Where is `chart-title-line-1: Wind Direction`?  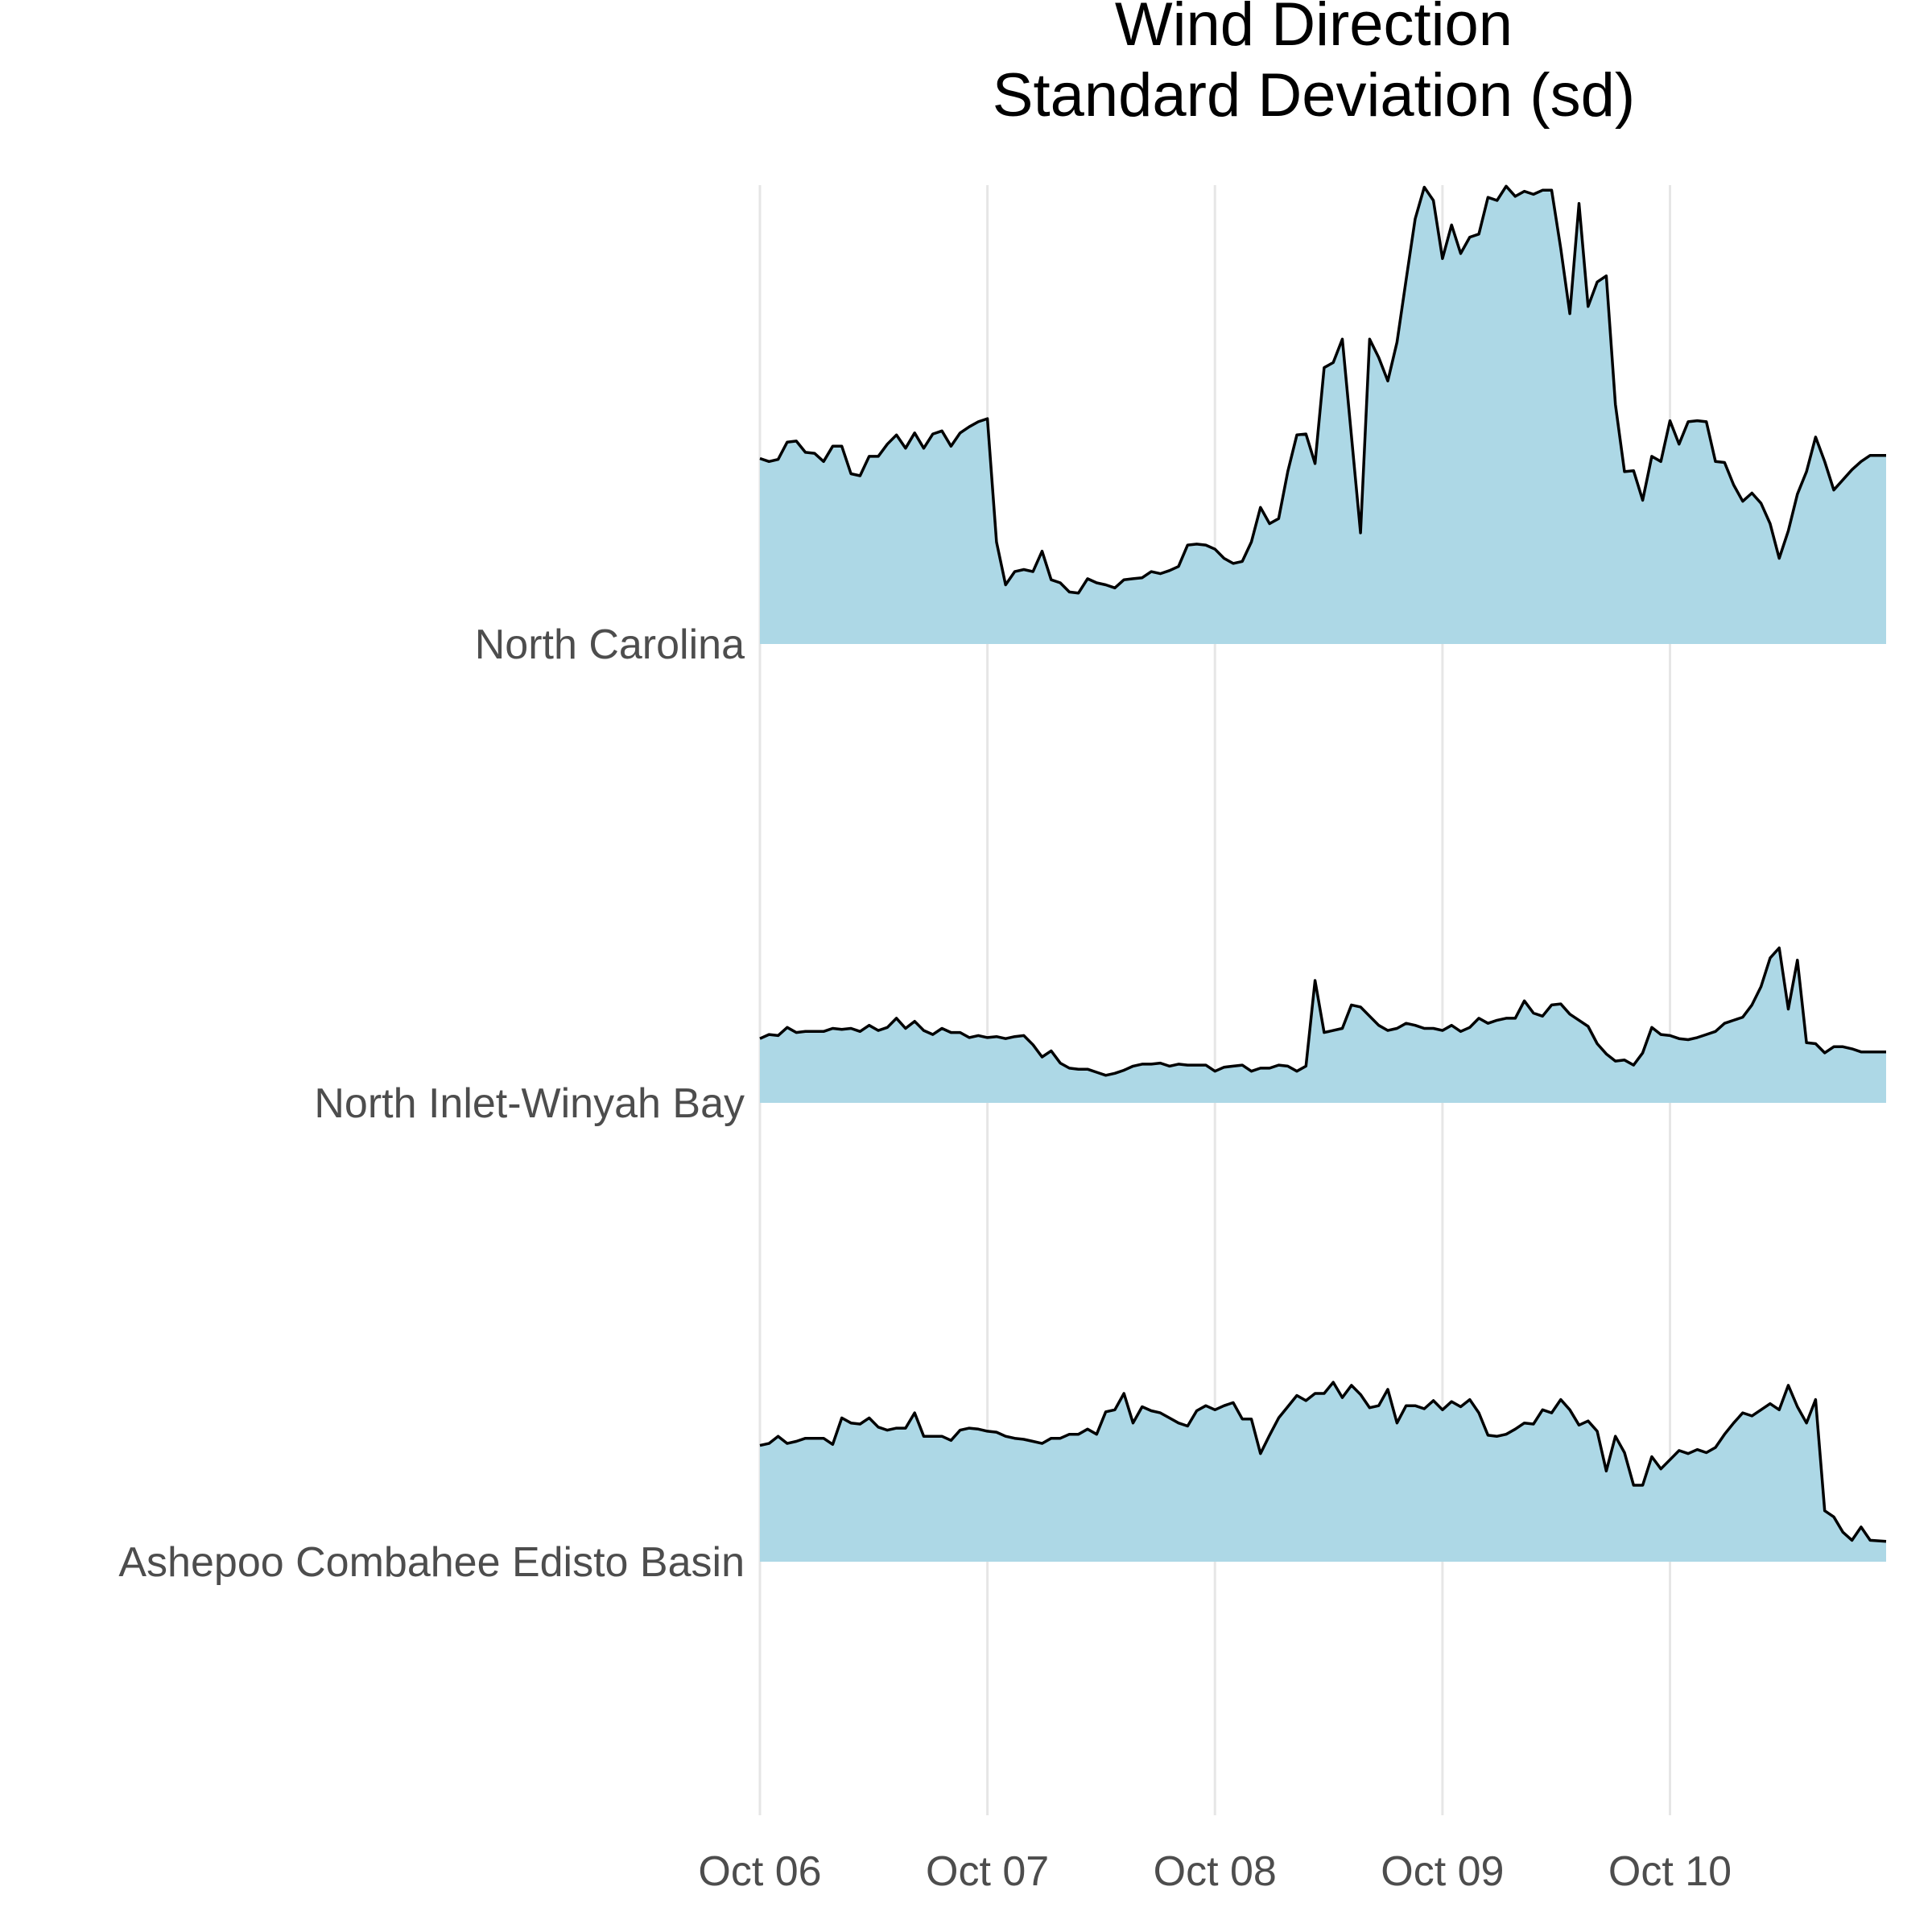 chart-title-line-1: Wind Direction is located at coordinates (1314, 29).